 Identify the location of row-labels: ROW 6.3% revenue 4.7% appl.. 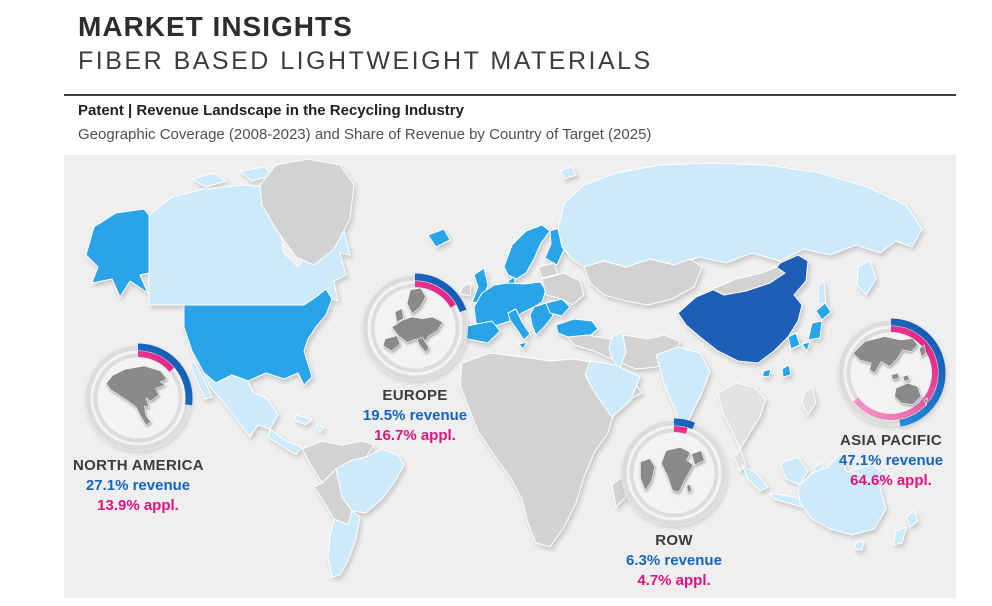
(674, 561).